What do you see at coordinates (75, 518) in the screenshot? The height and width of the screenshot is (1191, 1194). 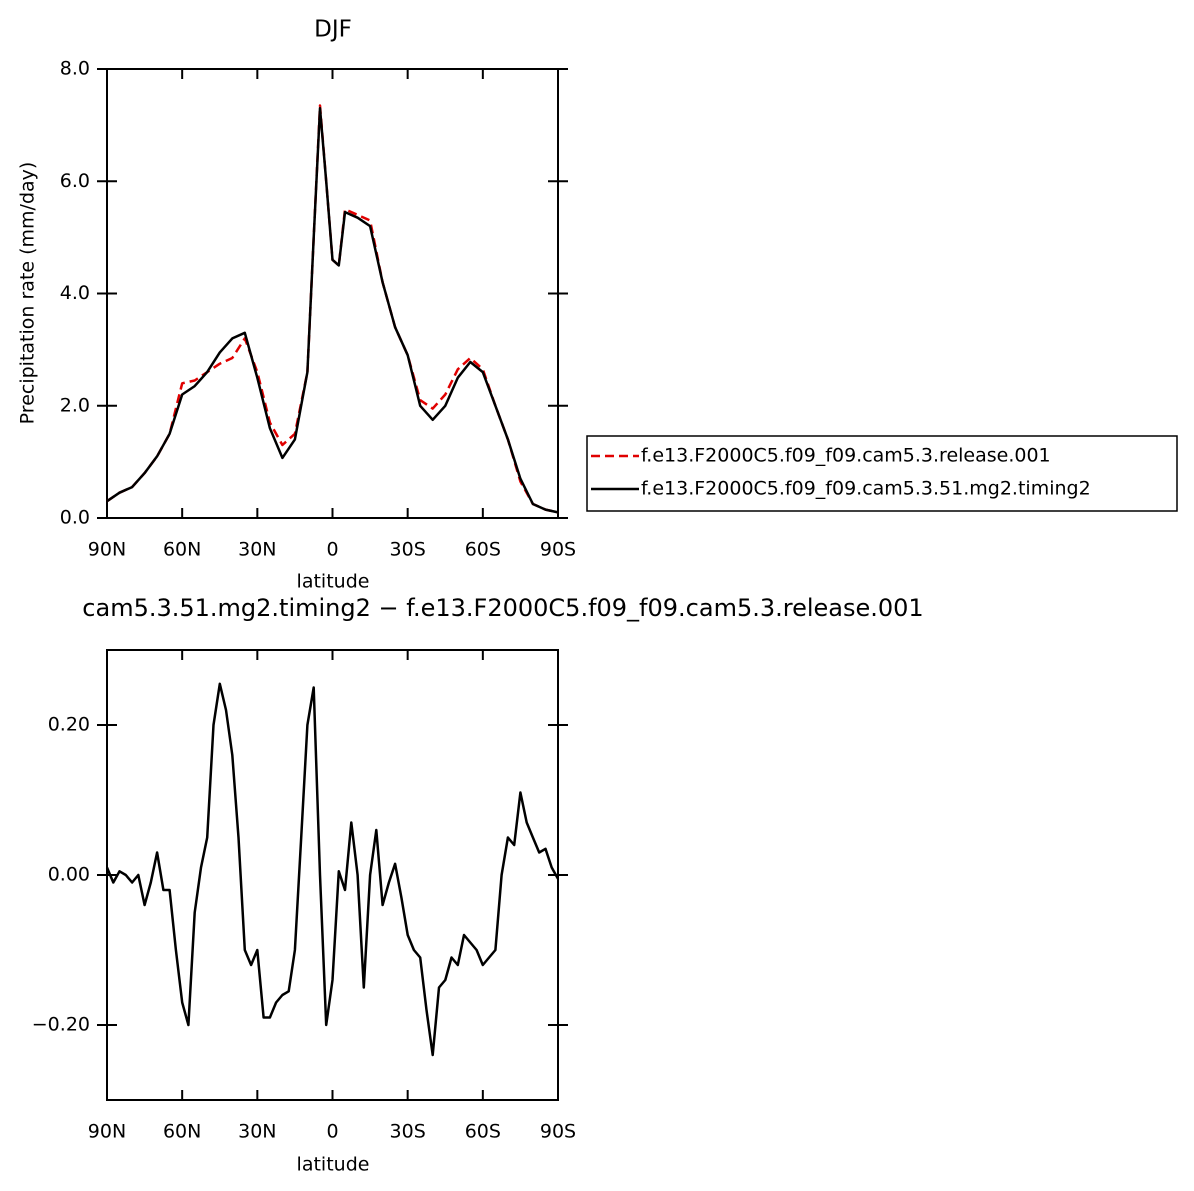 I see `y-tick-label: 0.0` at bounding box center [75, 518].